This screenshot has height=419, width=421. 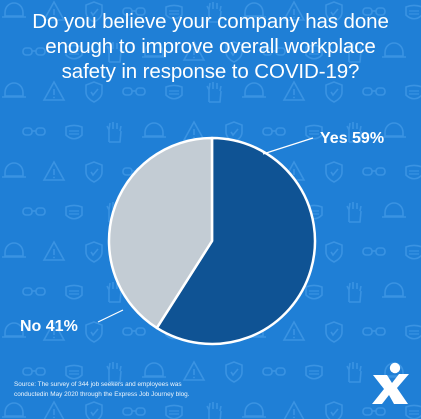 I want to click on data-label-no: No 41%, so click(x=49, y=326).